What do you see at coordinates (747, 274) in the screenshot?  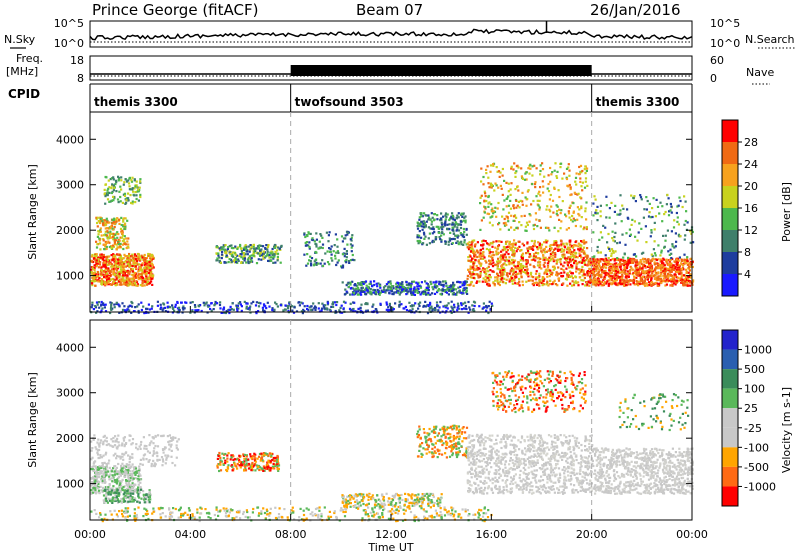 I see `colorbar-tick-label: 4` at bounding box center [747, 274].